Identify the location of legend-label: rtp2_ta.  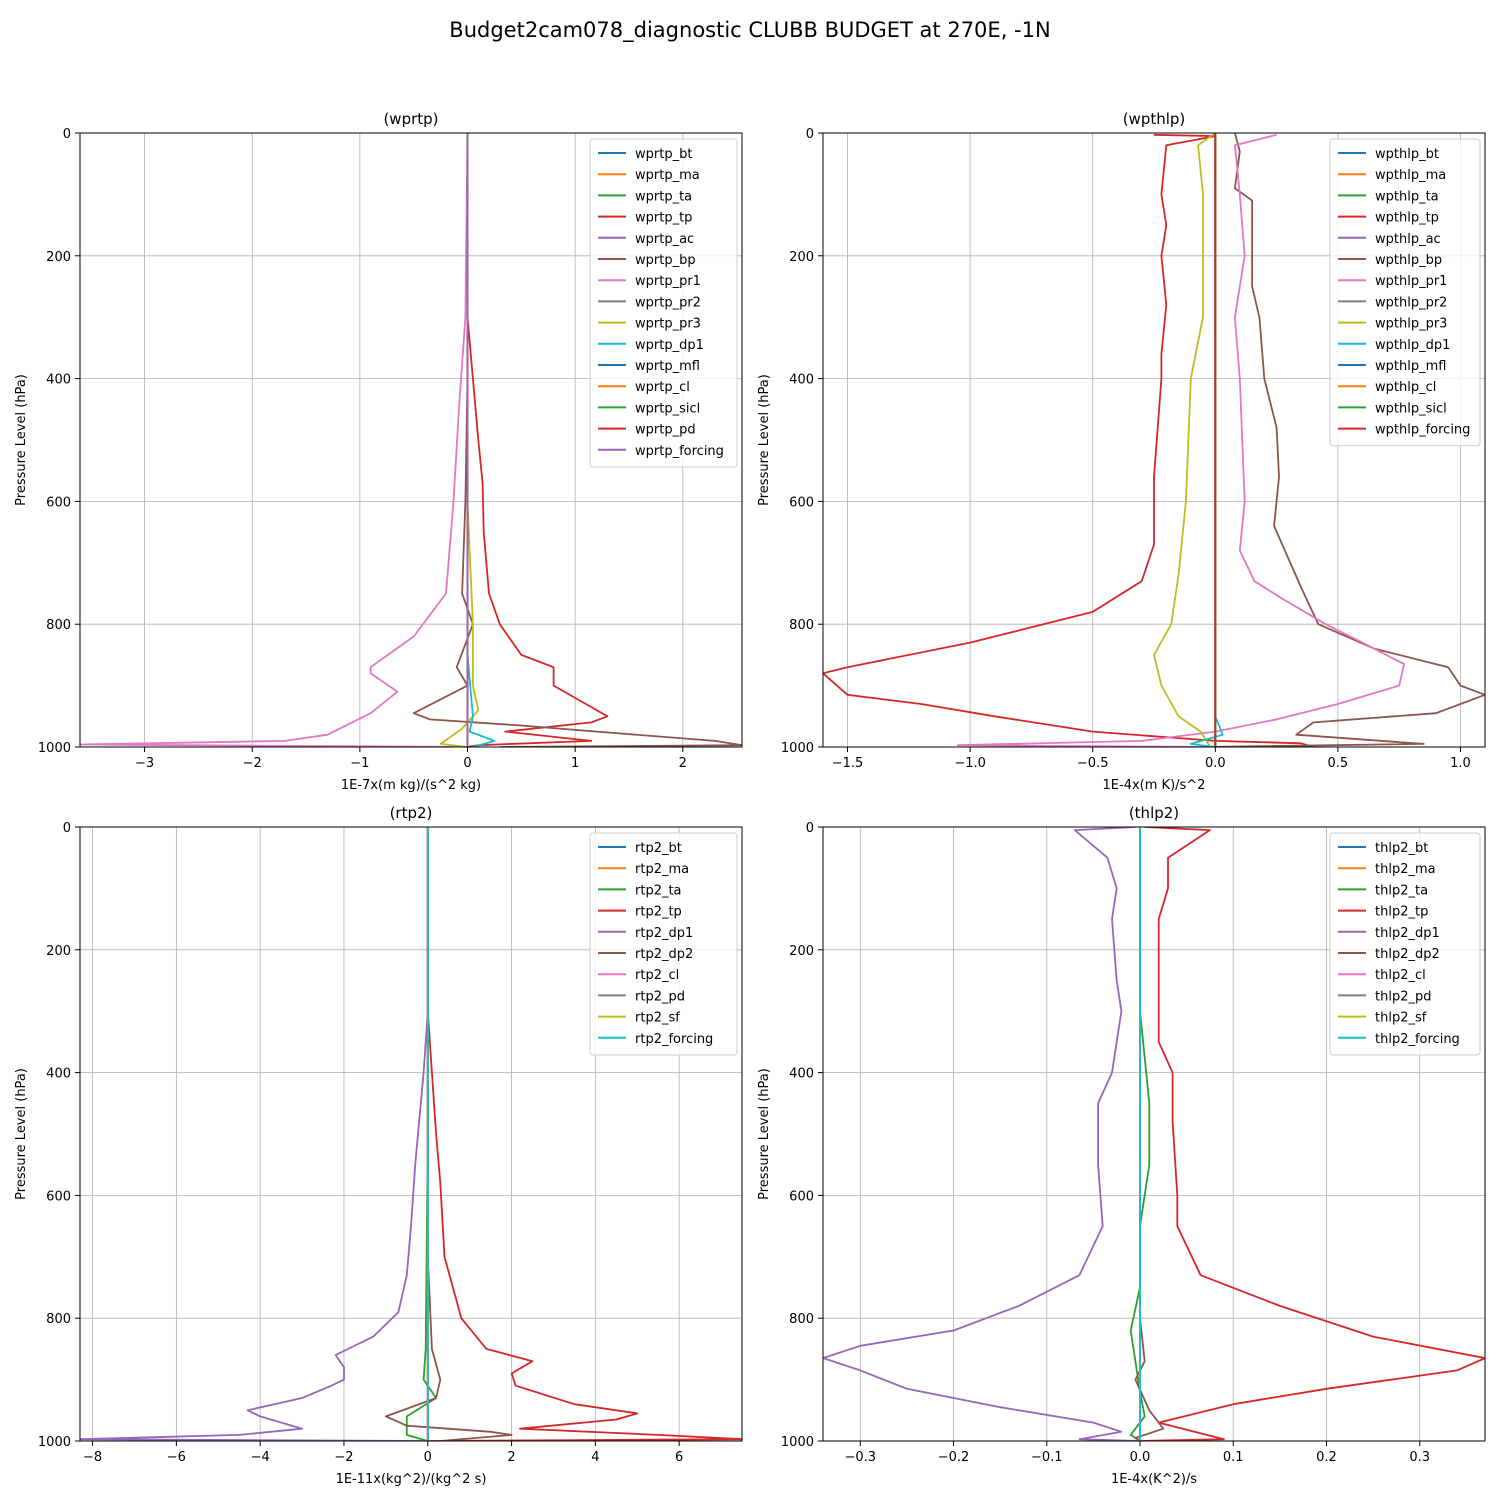
(658, 890).